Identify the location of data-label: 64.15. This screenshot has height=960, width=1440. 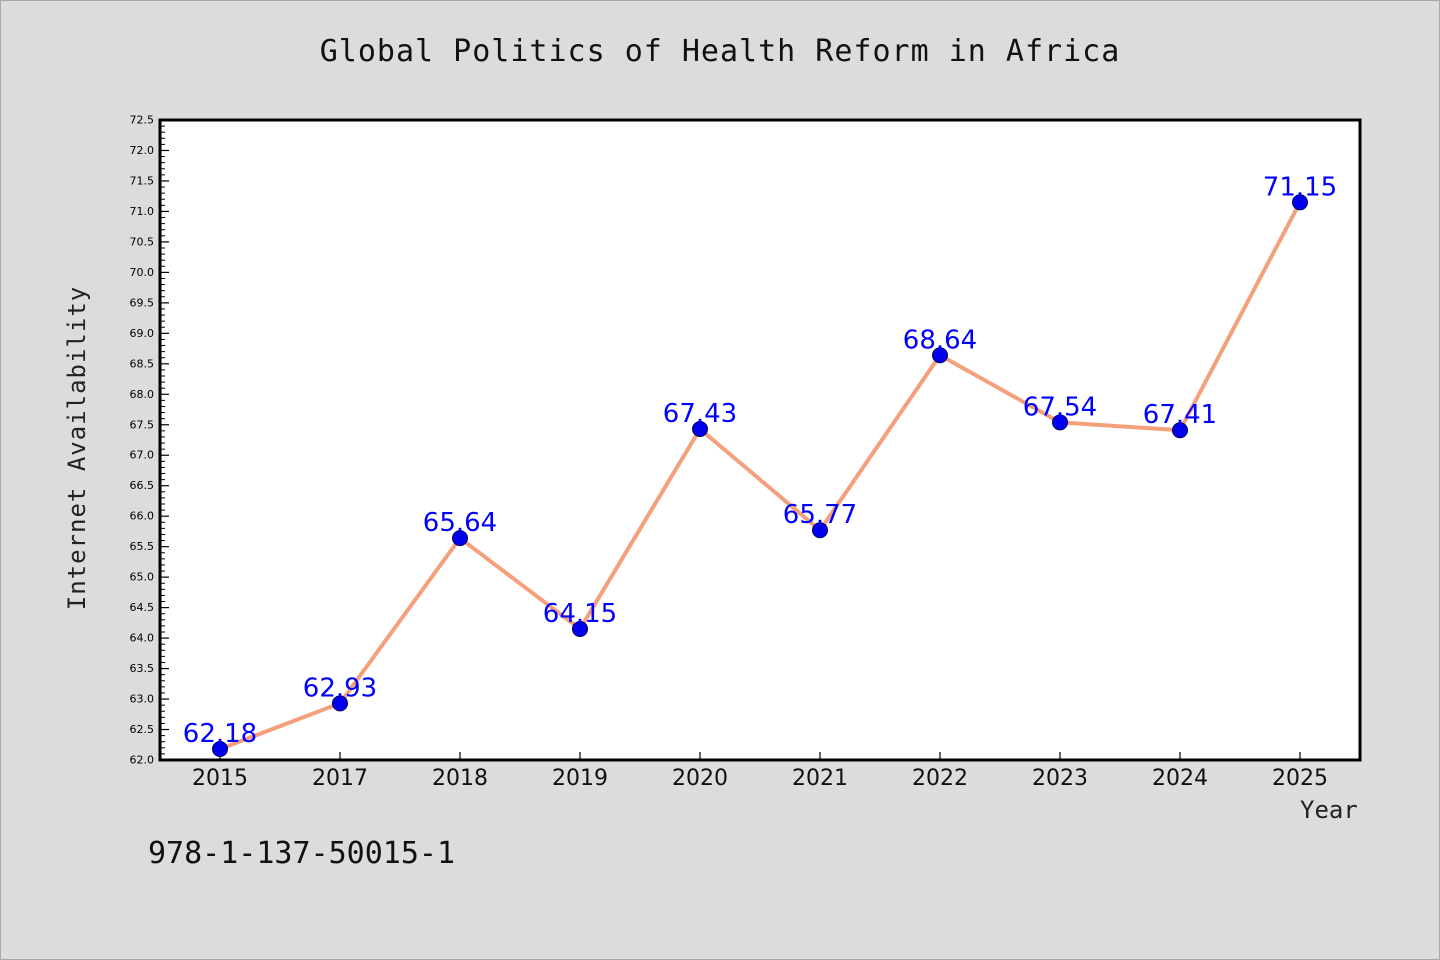
(580, 614).